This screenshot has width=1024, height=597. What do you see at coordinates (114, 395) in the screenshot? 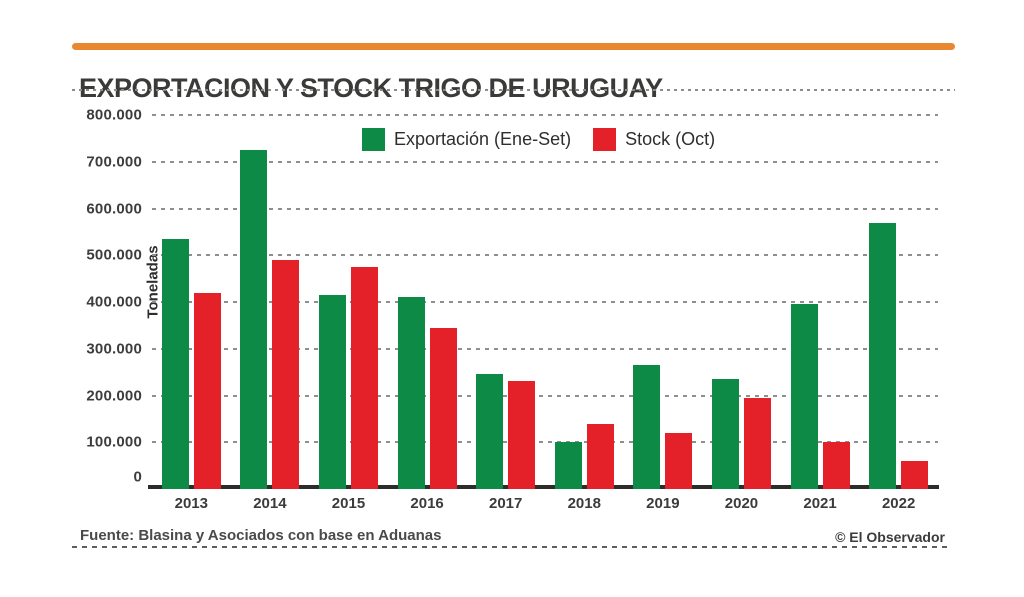
I see `y-tick-label: 200.000` at bounding box center [114, 395].